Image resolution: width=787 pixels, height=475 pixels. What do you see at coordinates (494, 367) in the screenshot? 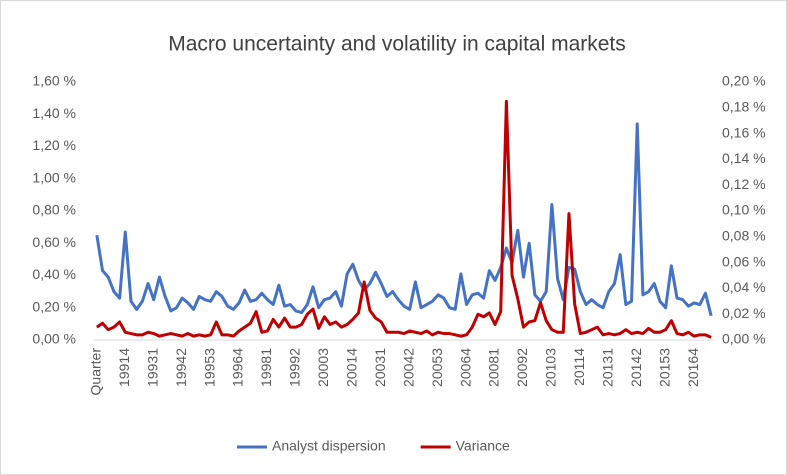
I see `x-tick-label: 20081` at bounding box center [494, 367].